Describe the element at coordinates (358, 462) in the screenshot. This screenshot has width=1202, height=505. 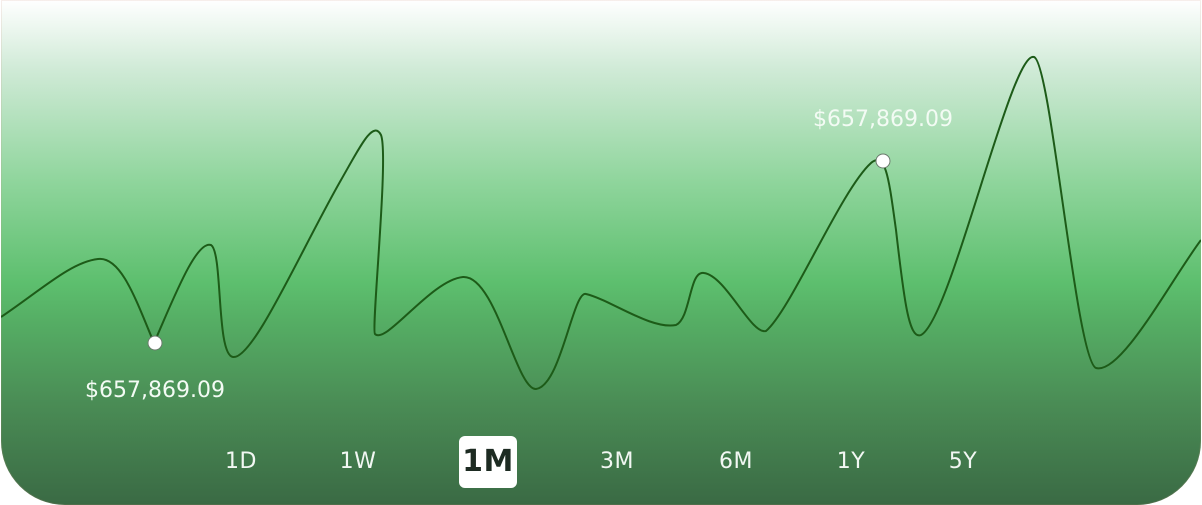
I see `range-option-1w: 1W` at that location.